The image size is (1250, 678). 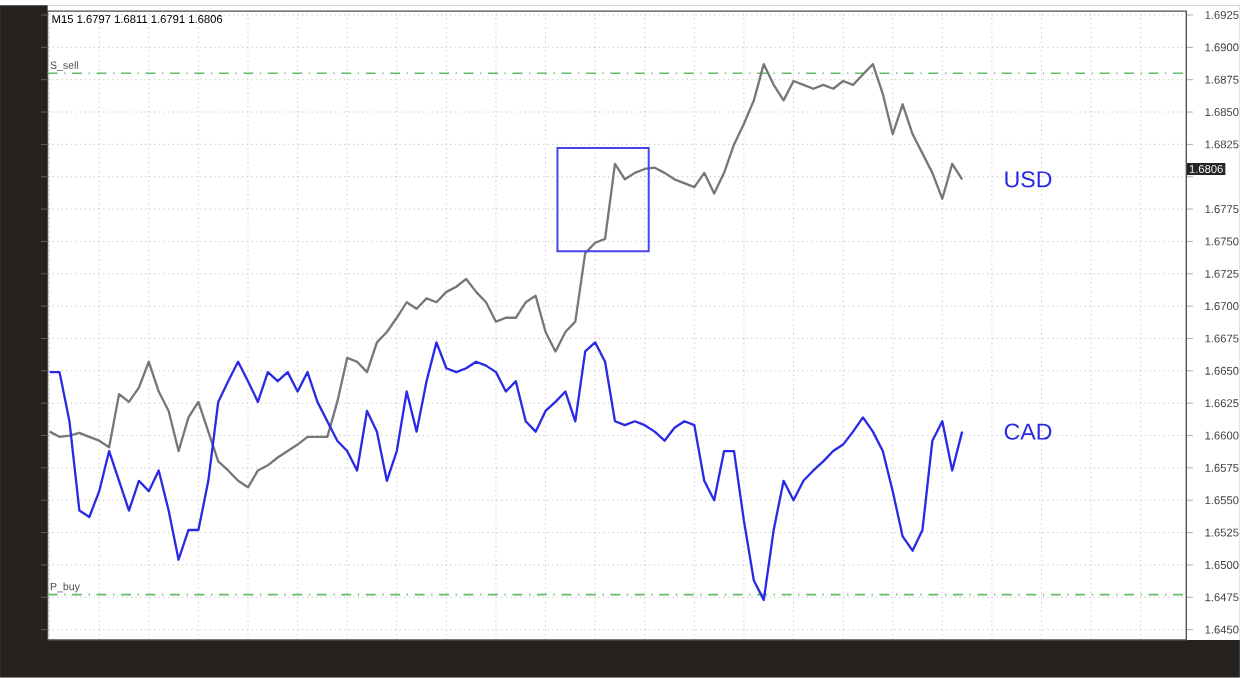 What do you see at coordinates (1028, 431) in the screenshot?
I see `series-label: CAD` at bounding box center [1028, 431].